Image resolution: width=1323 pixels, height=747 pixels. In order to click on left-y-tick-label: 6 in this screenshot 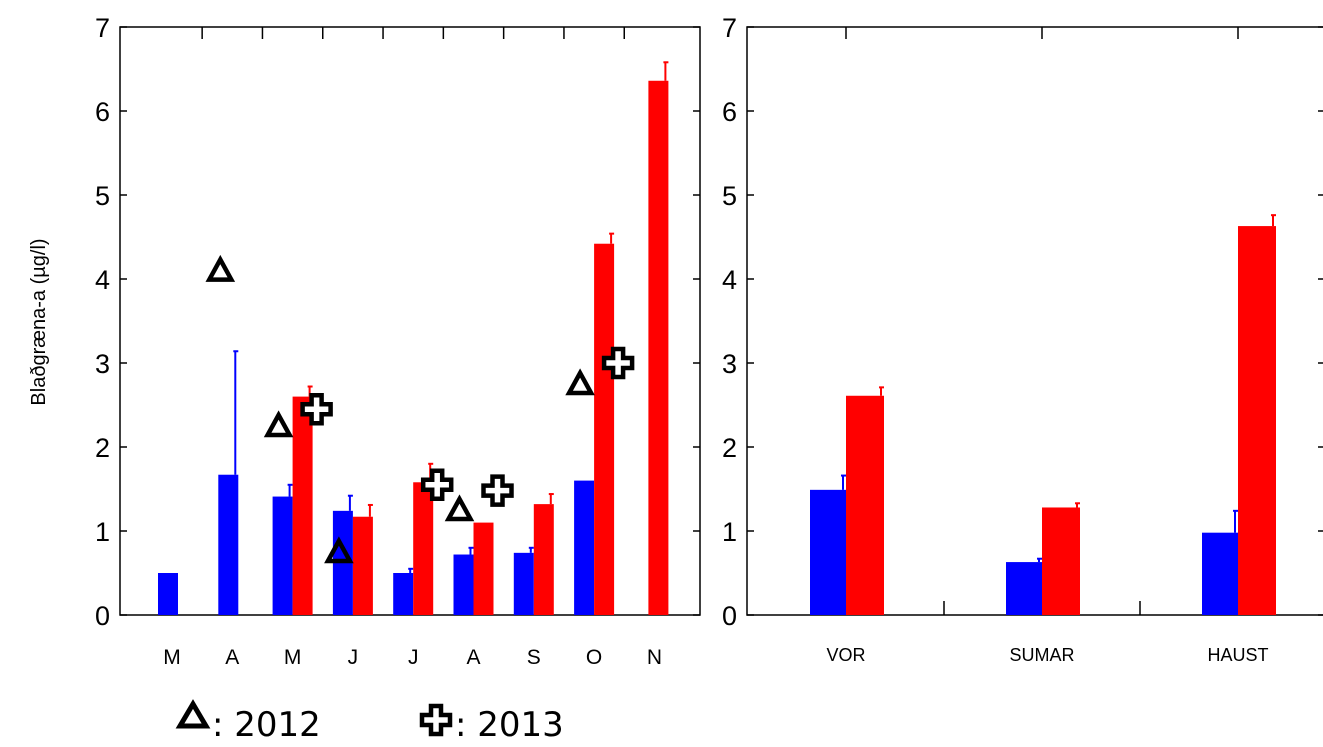, I will do `click(102, 112)`.